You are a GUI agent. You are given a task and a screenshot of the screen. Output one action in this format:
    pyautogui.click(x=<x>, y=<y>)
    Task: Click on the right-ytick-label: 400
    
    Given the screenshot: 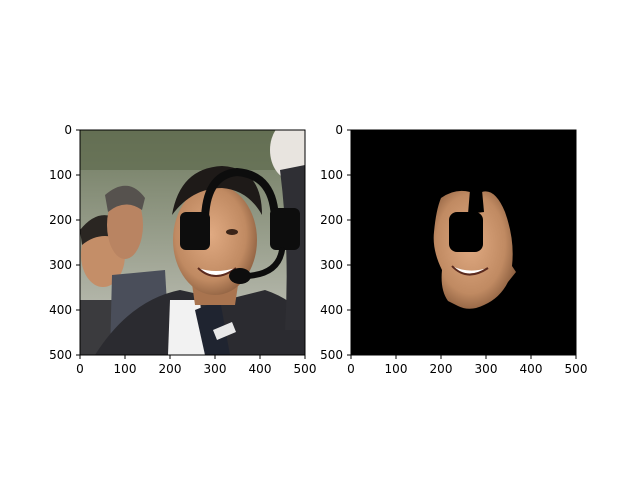 What is the action you would take?
    pyautogui.click(x=331, y=310)
    